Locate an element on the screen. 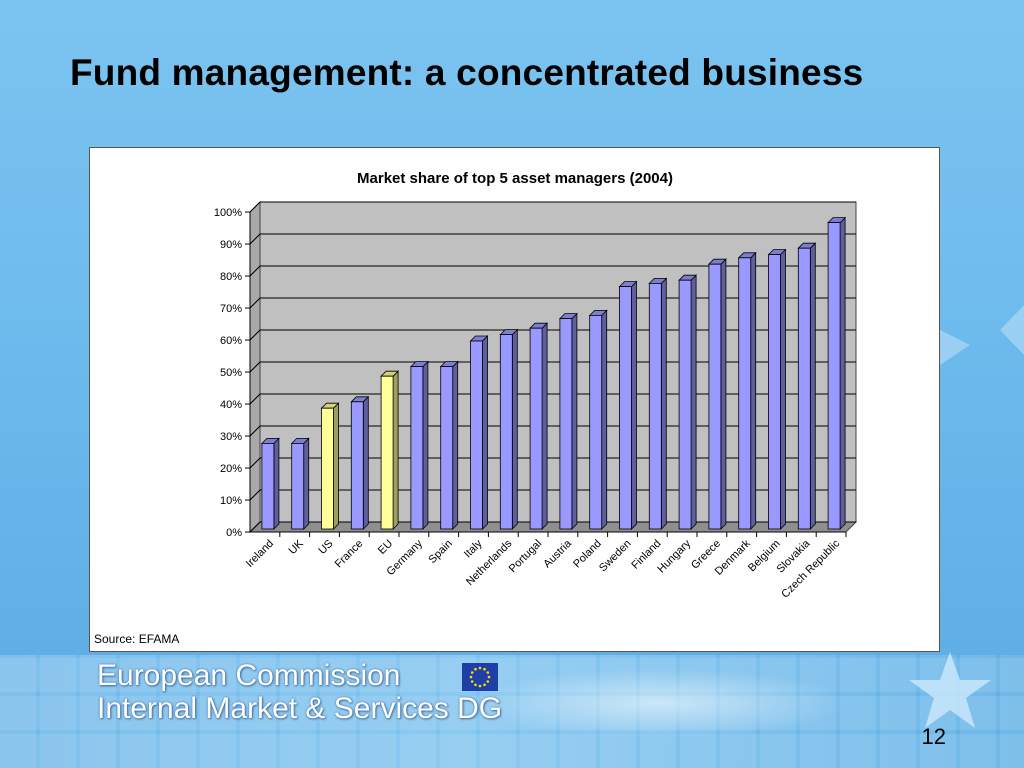 This screenshot has height=768, width=1024. bar-finland is located at coordinates (655, 406).